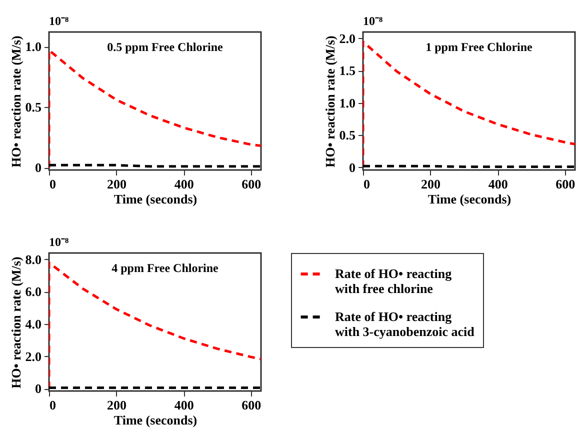  I want to click on y-tick-label: 1.5, so click(347, 70).